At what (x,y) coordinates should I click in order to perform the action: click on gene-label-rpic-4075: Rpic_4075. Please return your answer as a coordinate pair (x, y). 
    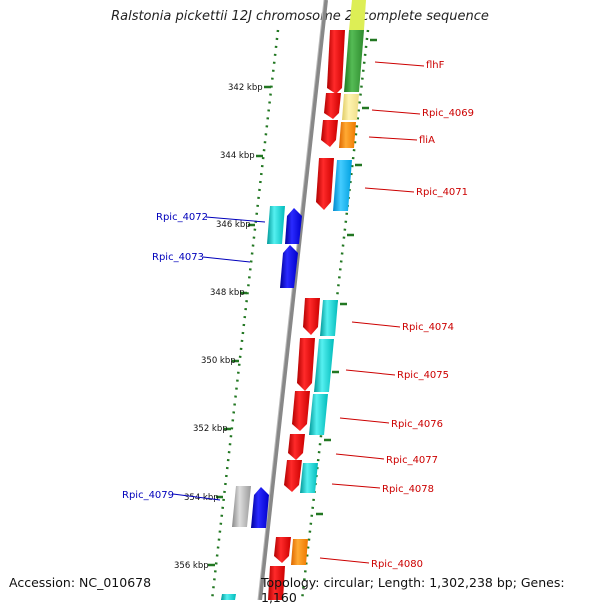
    Looking at the image, I should click on (423, 375).